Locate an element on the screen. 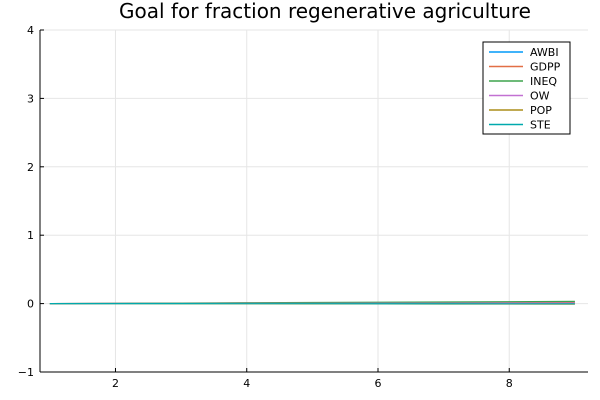 This screenshot has height=400, width=600. series-lines is located at coordinates (312, 302).